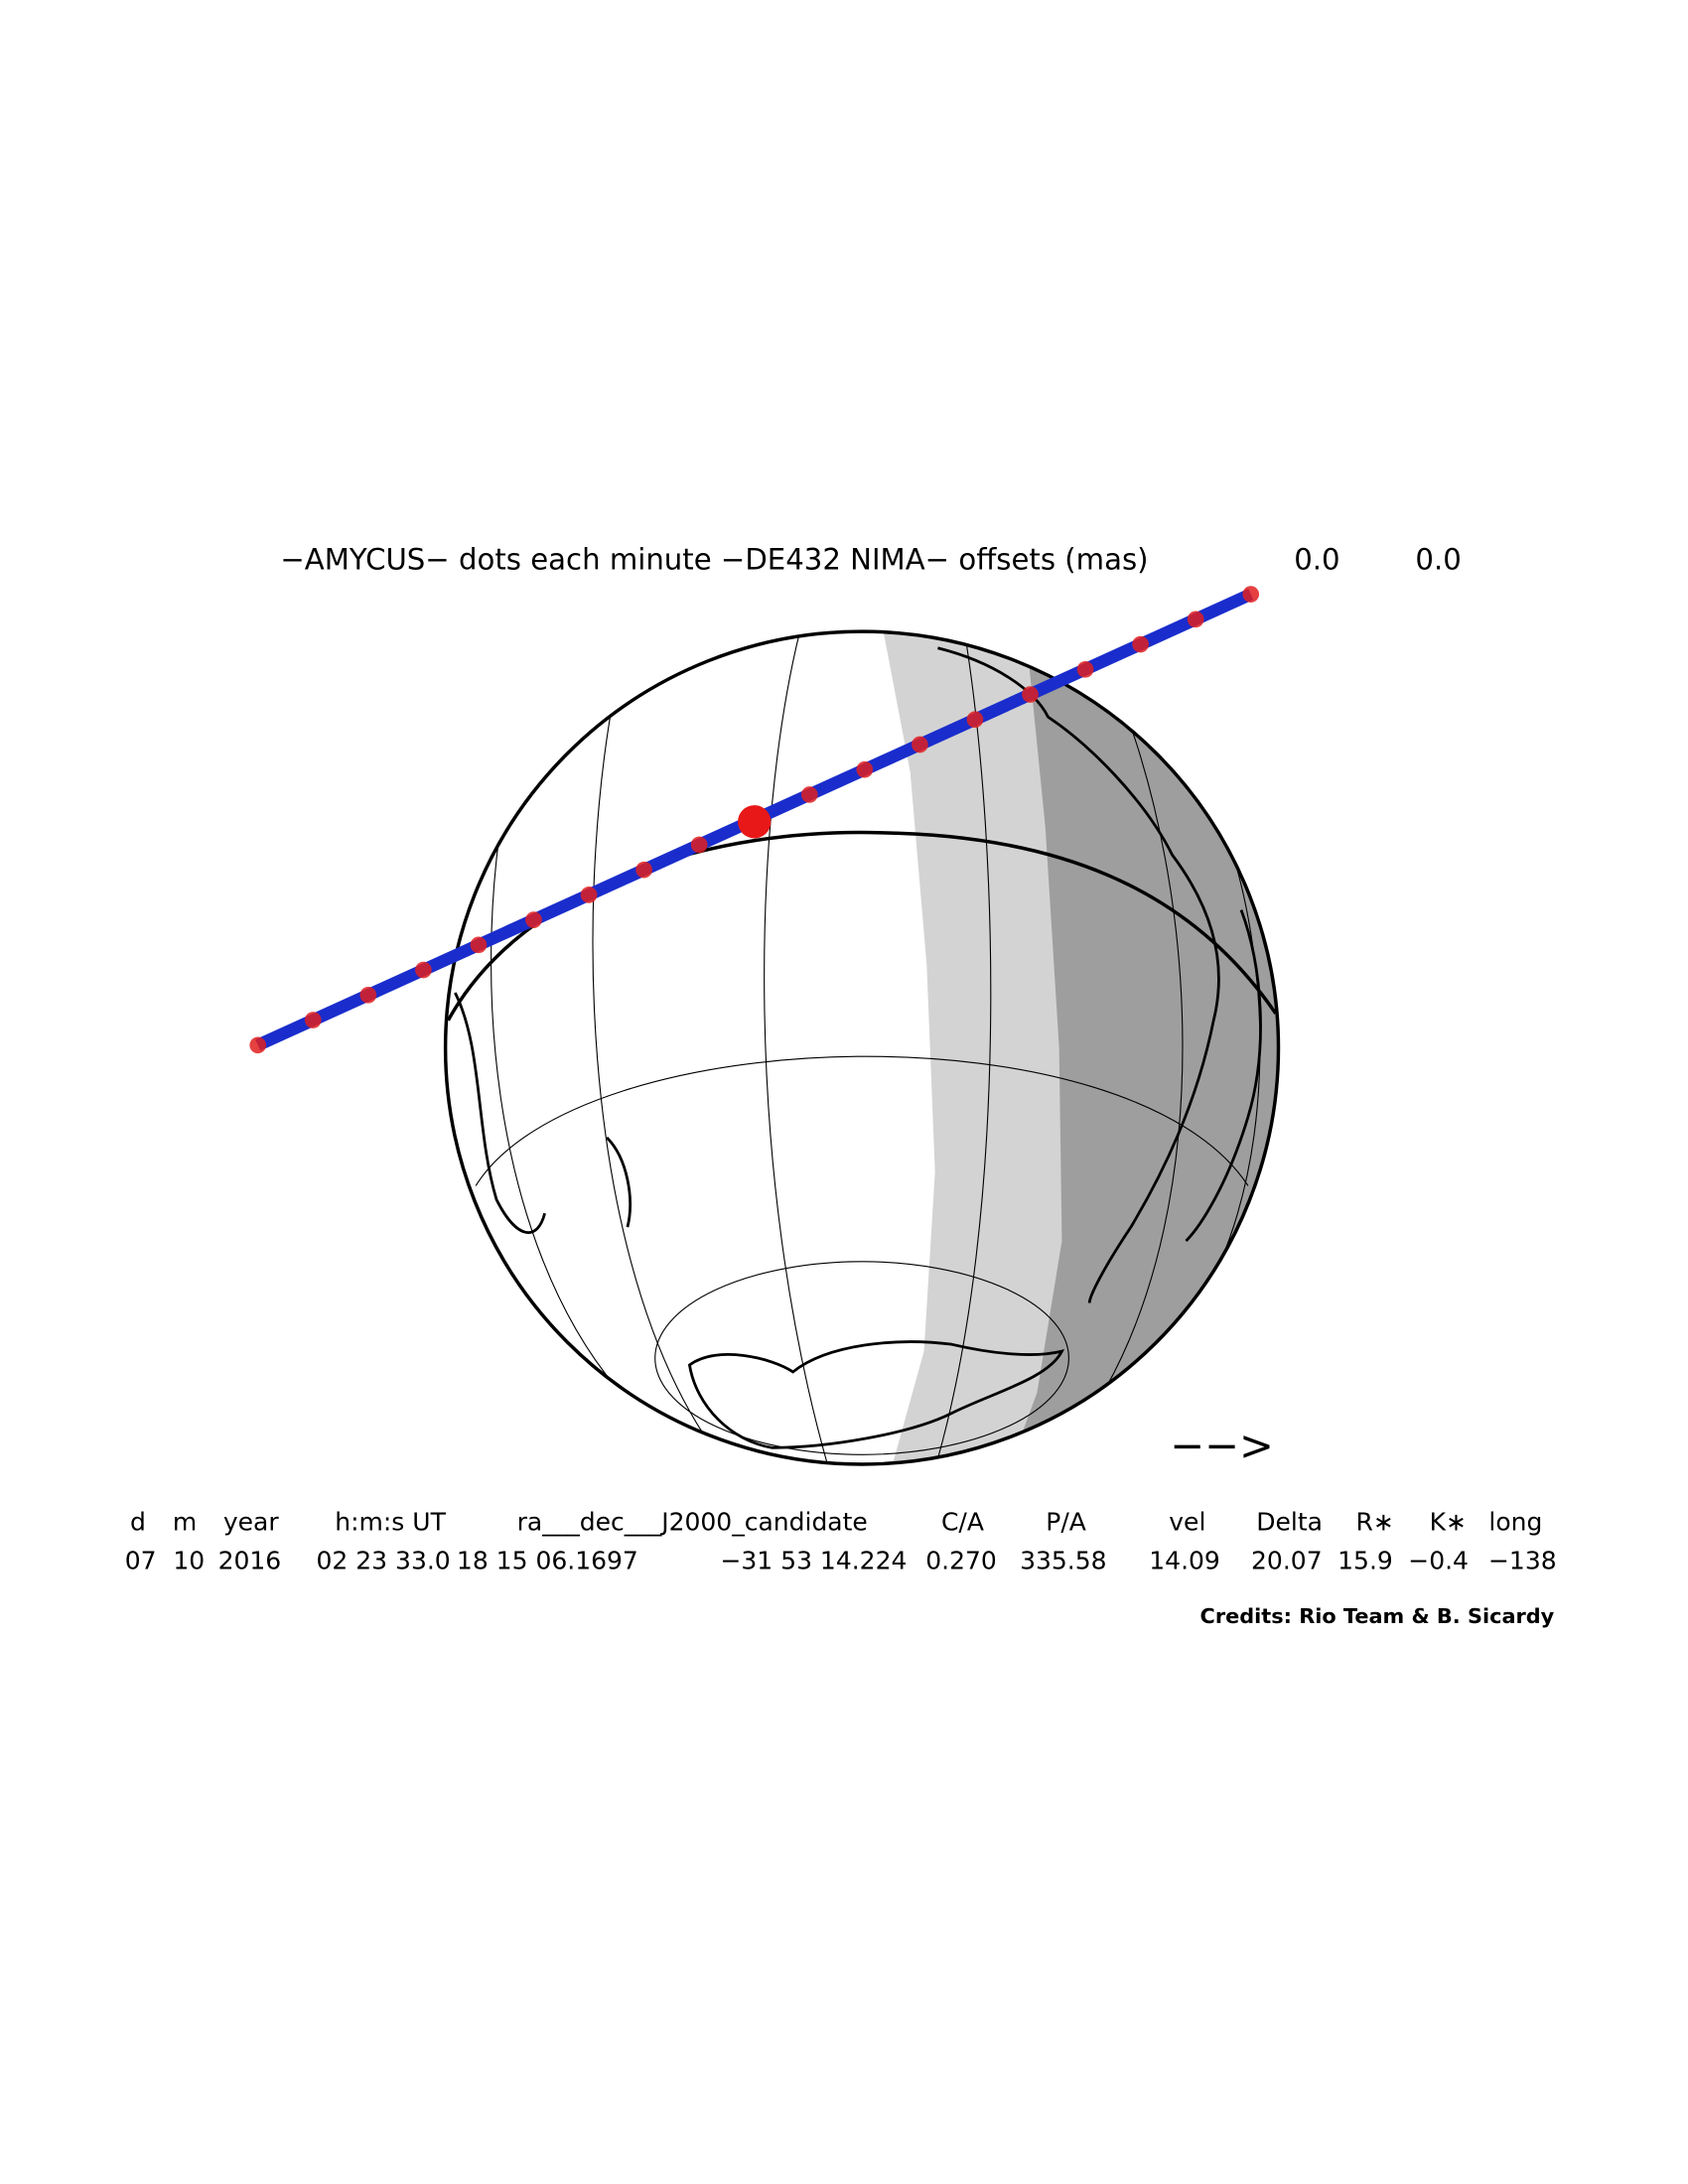 Image resolution: width=1688 pixels, height=2184 pixels. I want to click on column-value: 14.09, so click(1184, 1561).